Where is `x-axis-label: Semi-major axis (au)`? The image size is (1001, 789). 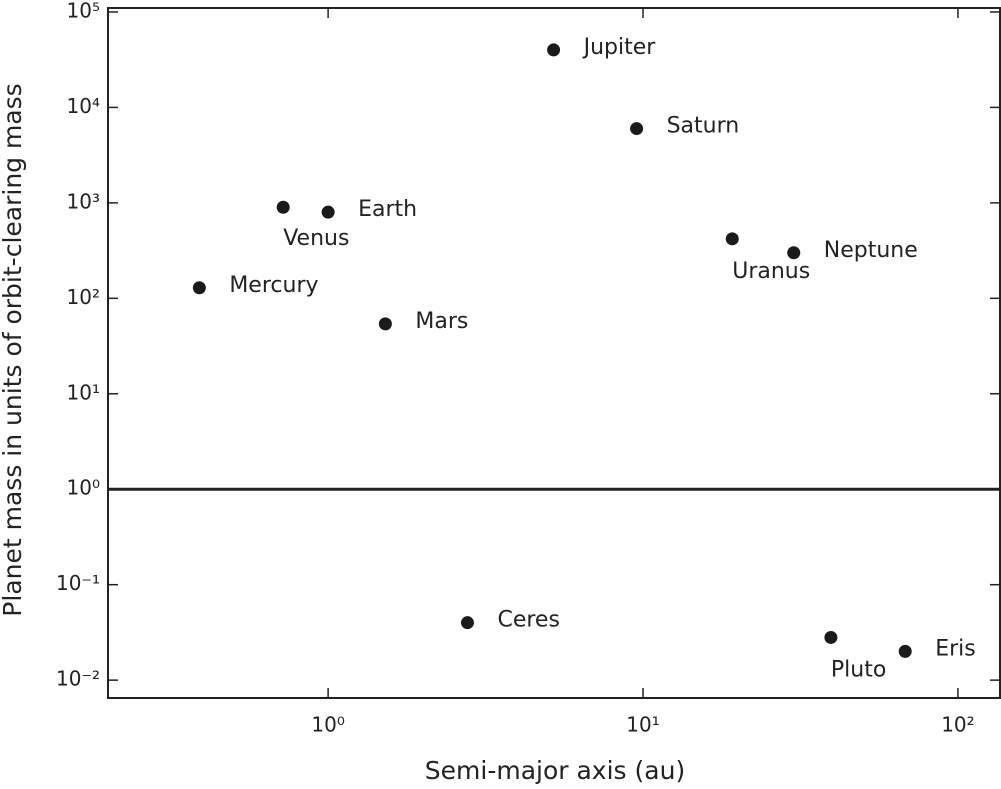
x-axis-label: Semi-major axis (au) is located at coordinates (555, 770).